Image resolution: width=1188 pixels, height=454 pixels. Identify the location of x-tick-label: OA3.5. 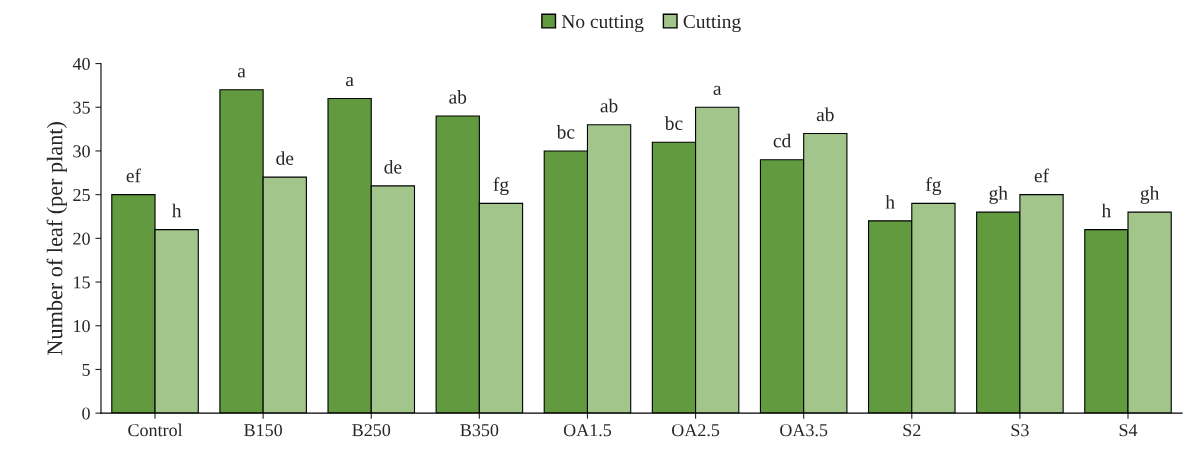
(804, 430).